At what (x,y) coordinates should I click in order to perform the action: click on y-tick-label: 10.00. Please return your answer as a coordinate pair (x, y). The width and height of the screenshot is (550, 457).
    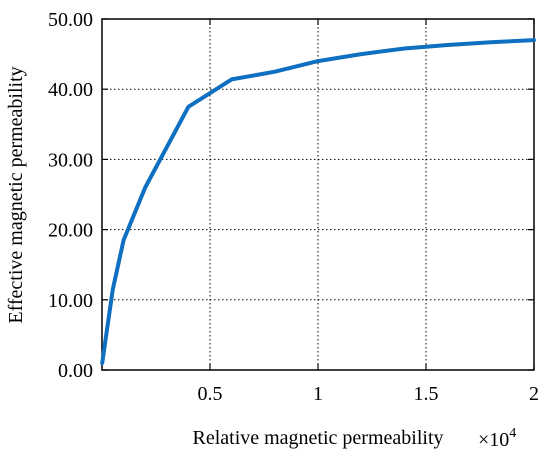
    Looking at the image, I should click on (70, 301).